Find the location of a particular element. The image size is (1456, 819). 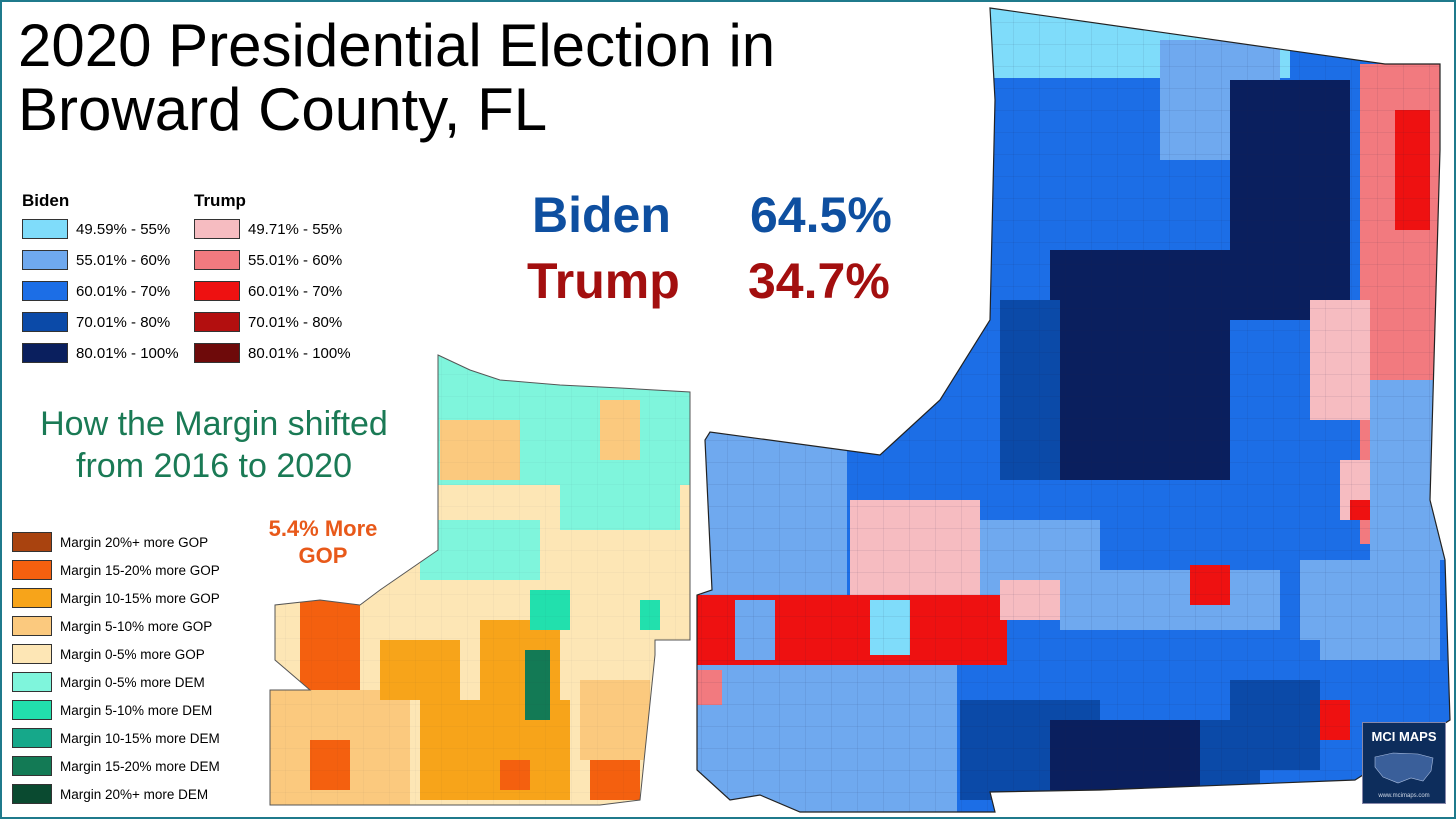

shift-legend-item: Margin 15-20% more DEM is located at coordinates (116, 766).